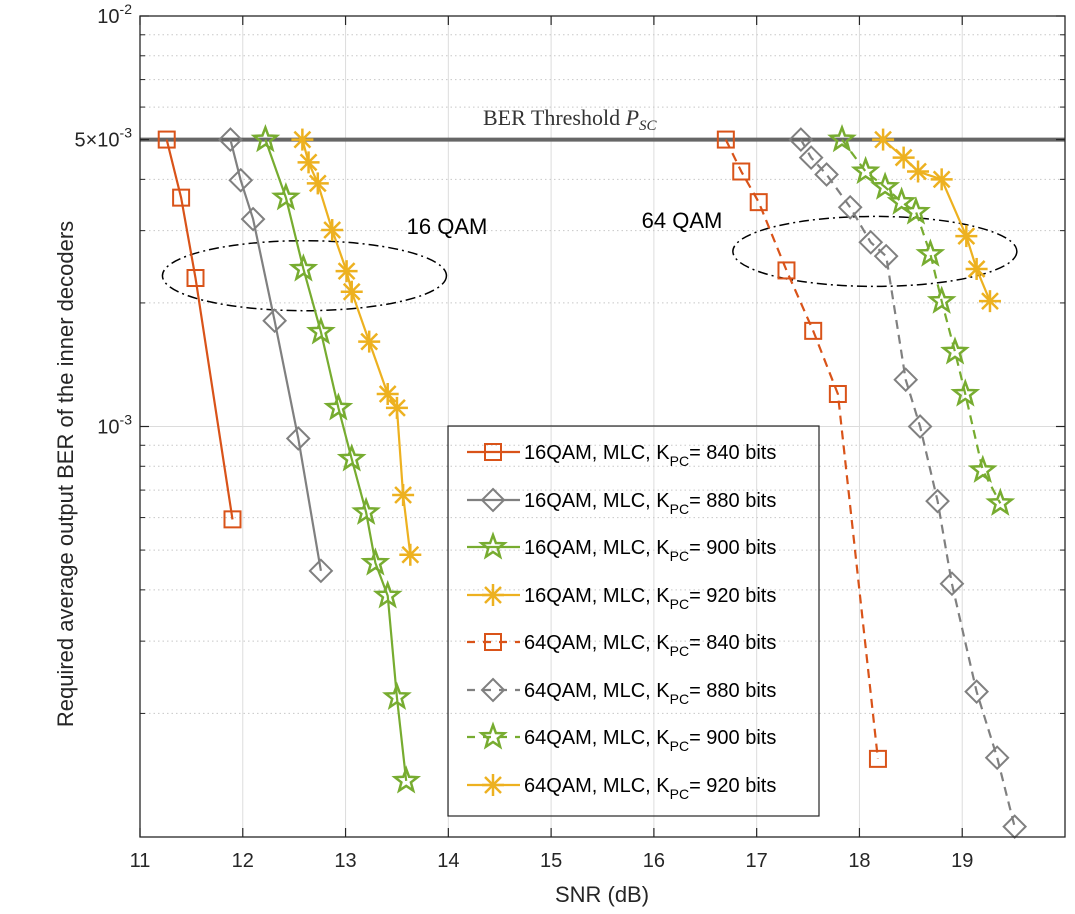  Describe the element at coordinates (682, 220) in the screenshot. I see `annotation-64qam: 64 QAM` at that location.